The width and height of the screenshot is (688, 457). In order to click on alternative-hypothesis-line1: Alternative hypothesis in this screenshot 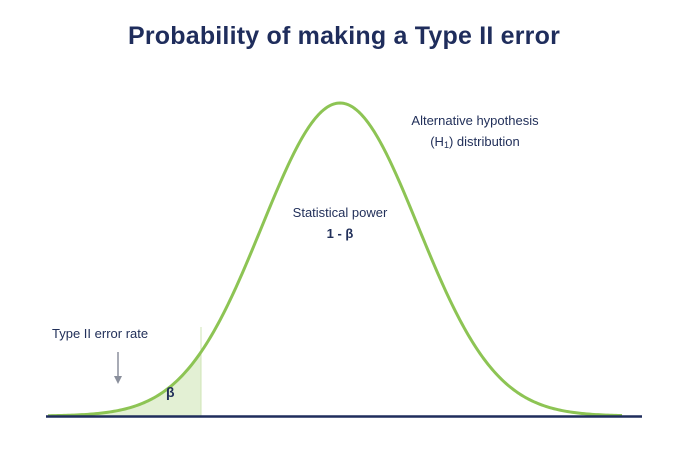, I will do `click(475, 120)`.